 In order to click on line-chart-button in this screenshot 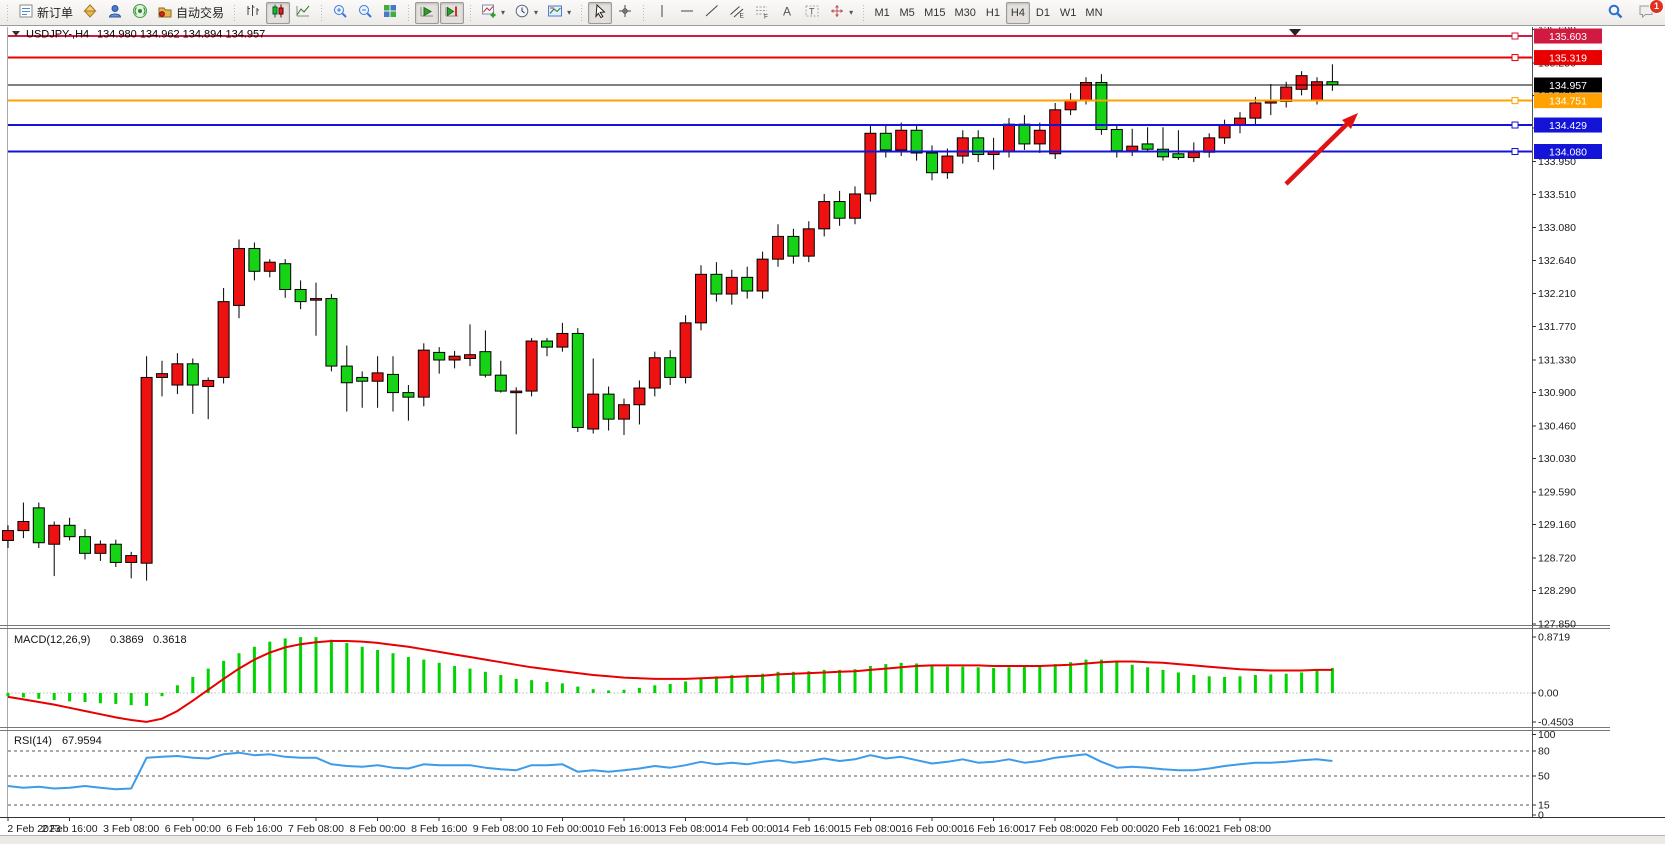, I will do `click(303, 13)`.